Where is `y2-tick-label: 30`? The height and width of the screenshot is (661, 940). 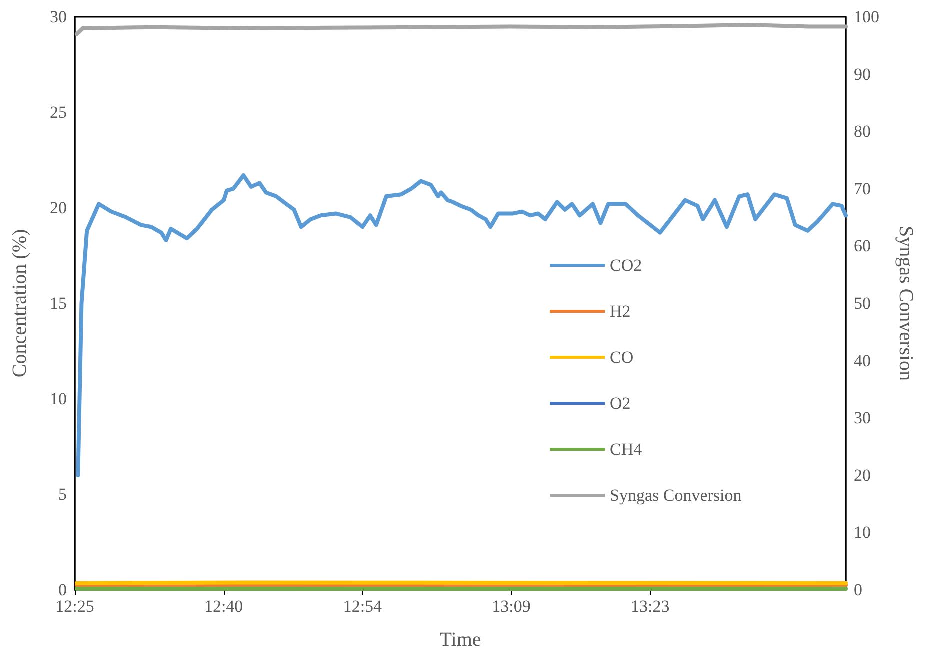
y2-tick-label: 30 is located at coordinates (862, 418).